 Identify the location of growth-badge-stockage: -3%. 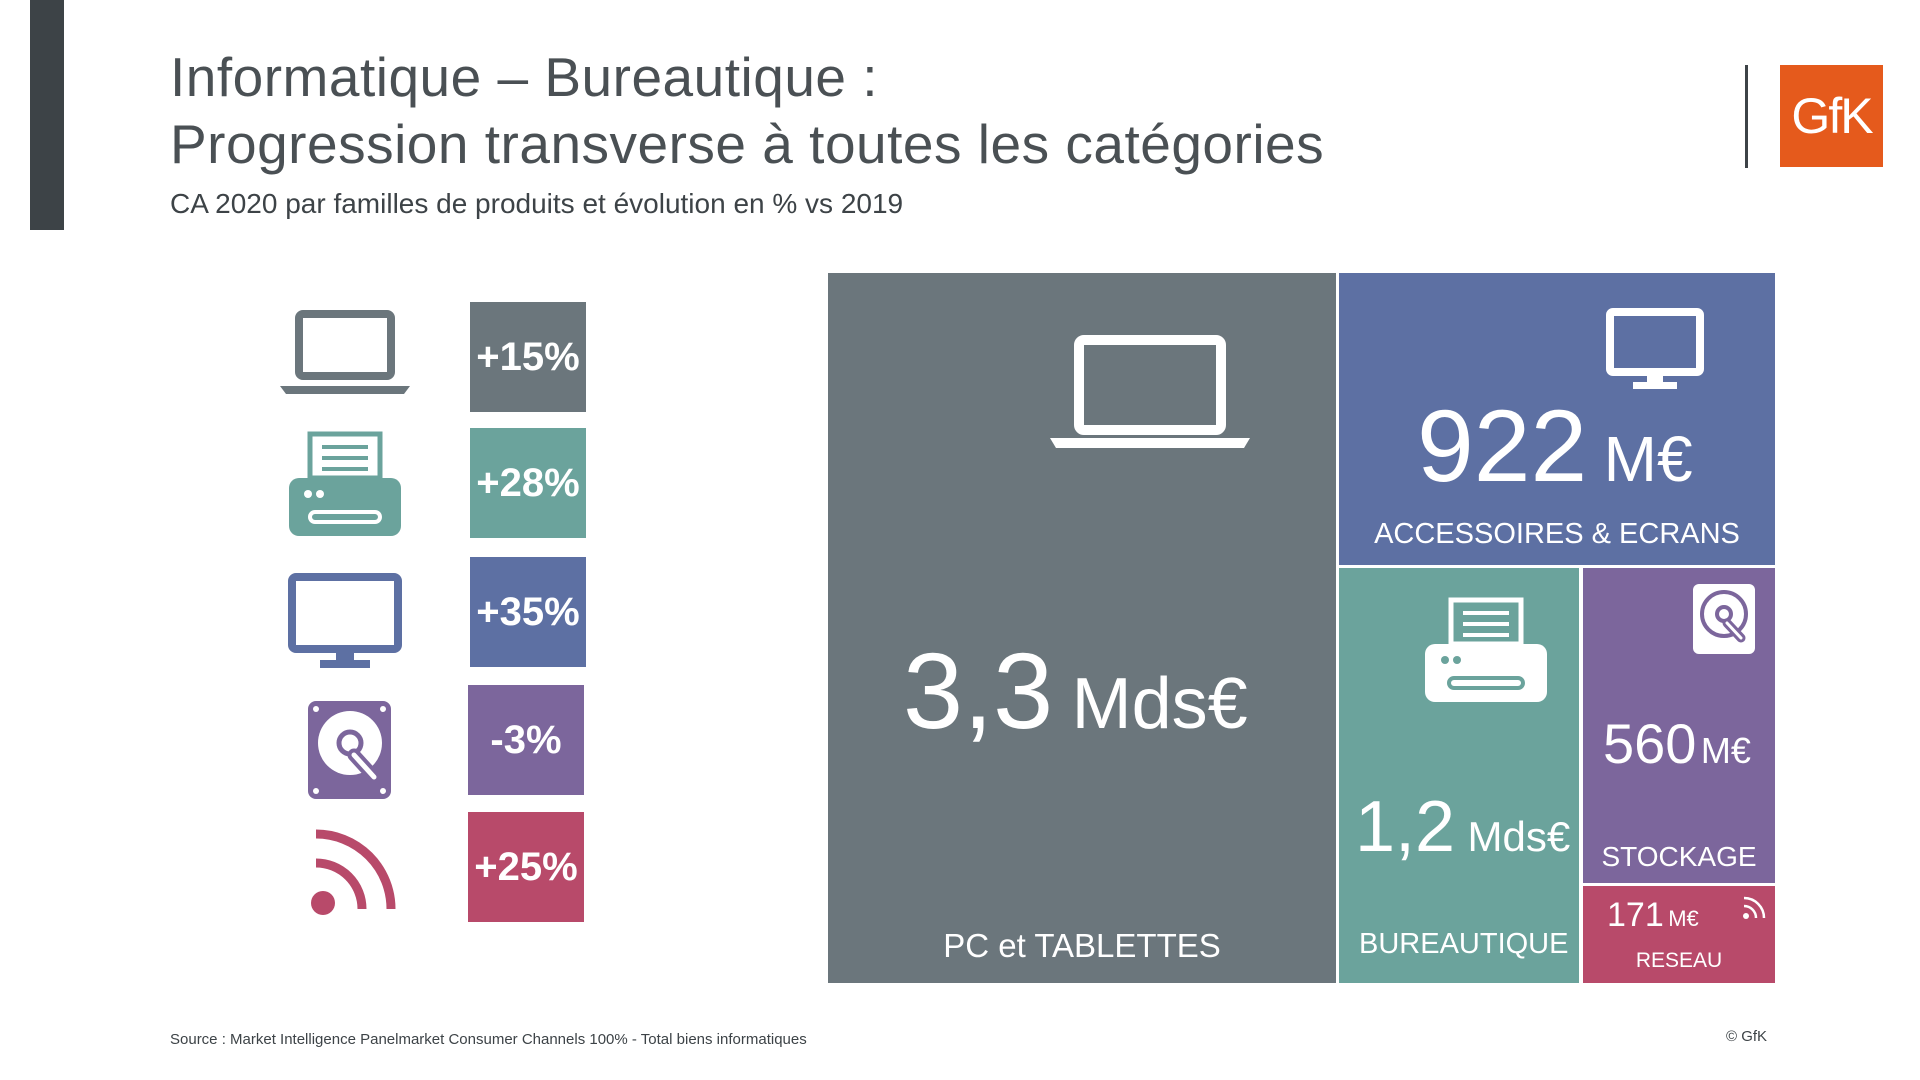
(526, 740).